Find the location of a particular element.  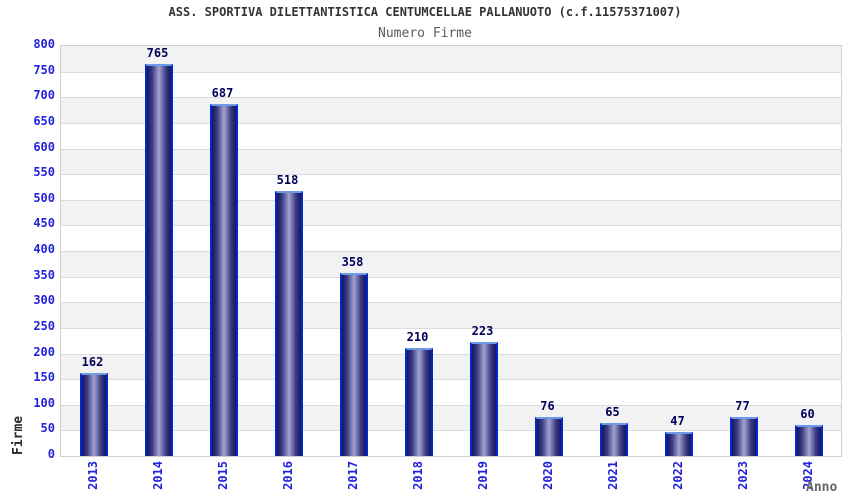

y-tick-label: 750 is located at coordinates (44, 69).